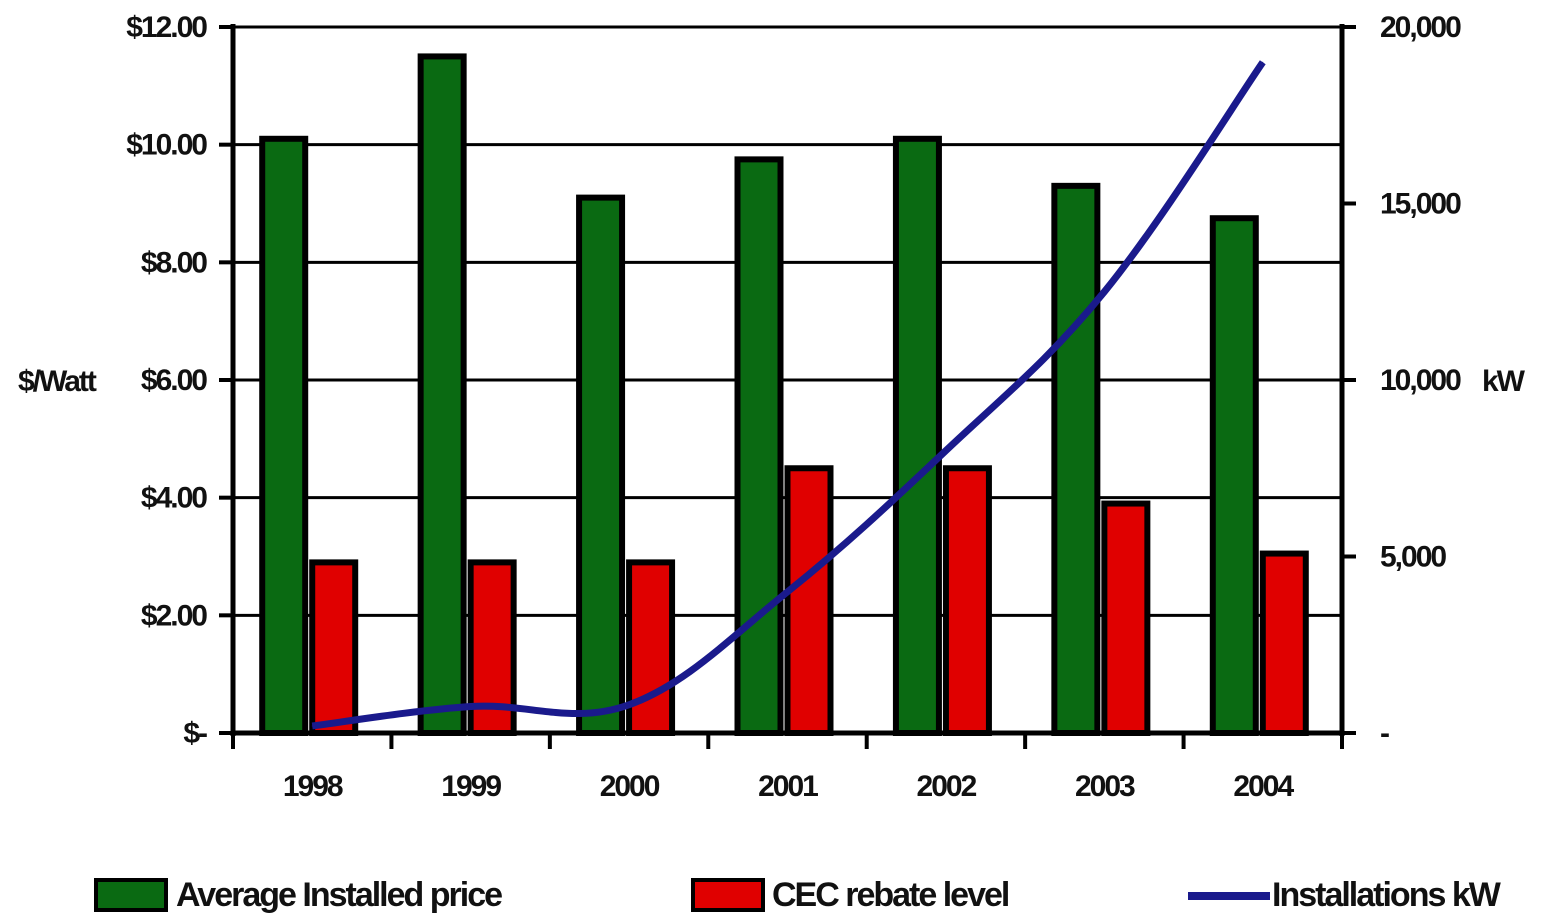  I want to click on y-tick-label-right: 20,000, so click(1420, 27).